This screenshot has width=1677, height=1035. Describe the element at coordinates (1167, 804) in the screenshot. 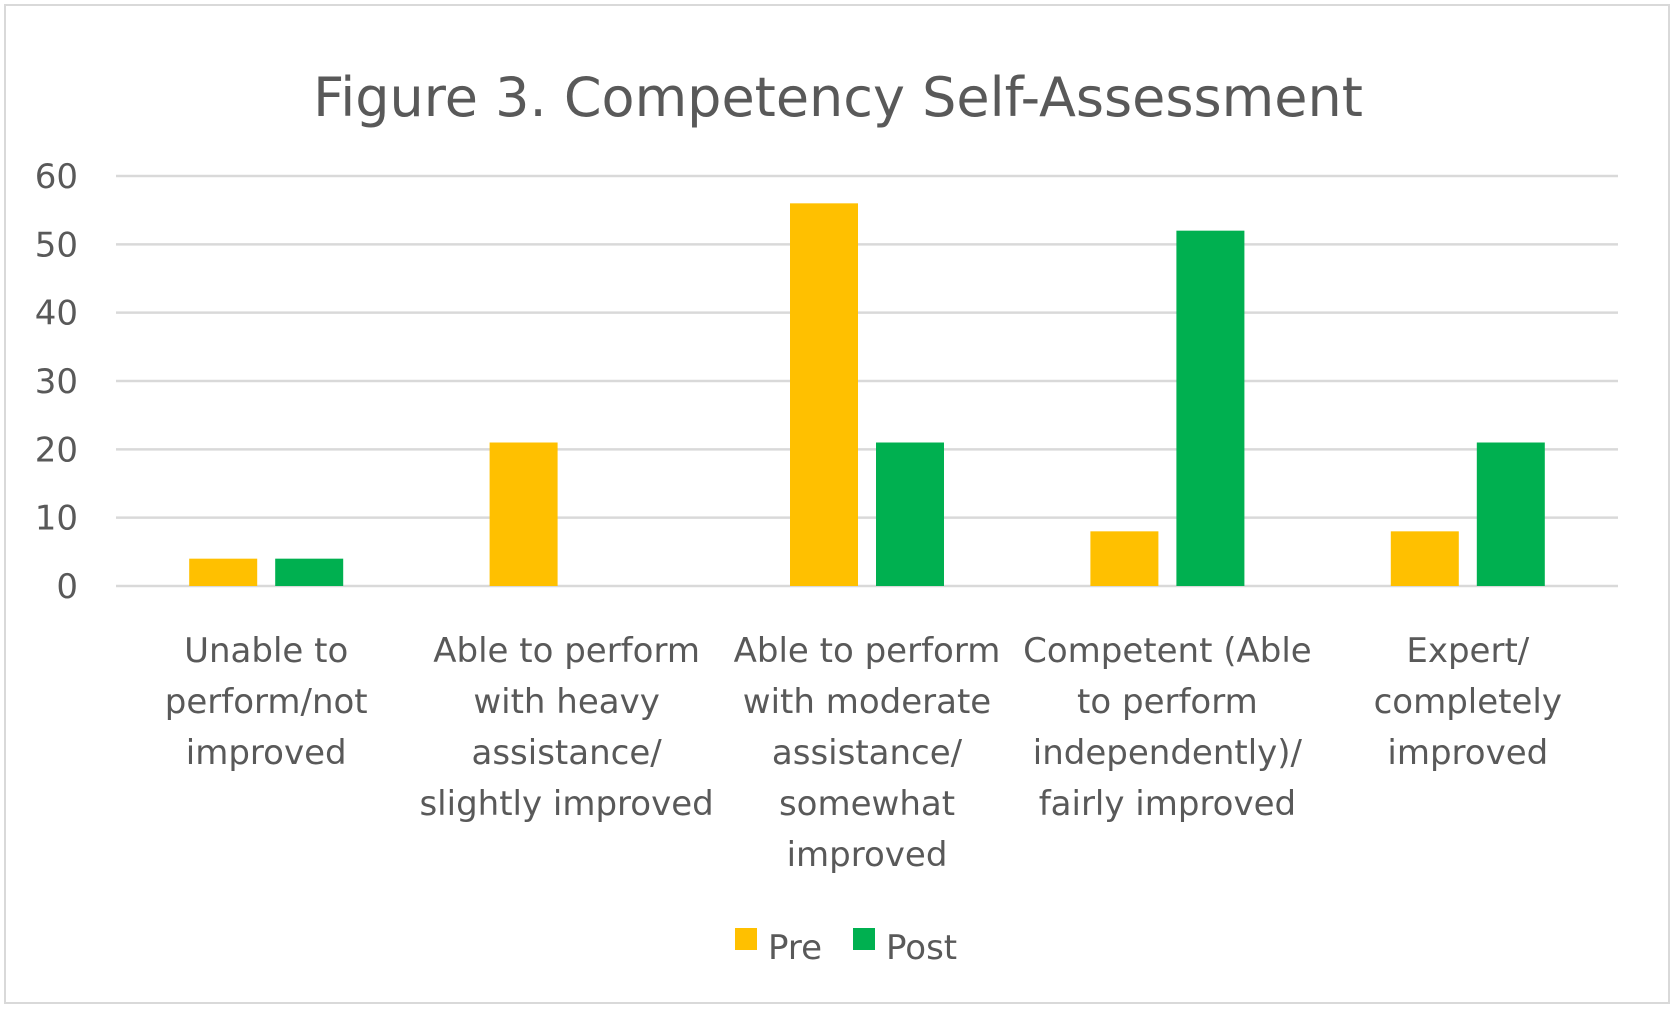

I see `x-category-label-line: fairly improved` at that location.